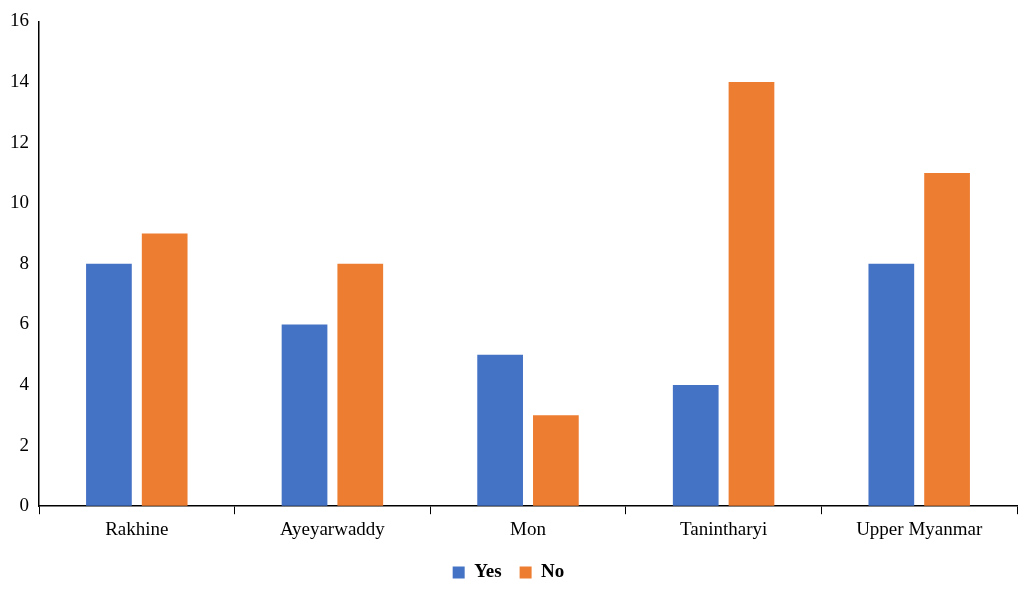 This screenshot has height=596, width=1027. What do you see at coordinates (919, 528) in the screenshot?
I see `x-tick-label: Upper Myanmar` at bounding box center [919, 528].